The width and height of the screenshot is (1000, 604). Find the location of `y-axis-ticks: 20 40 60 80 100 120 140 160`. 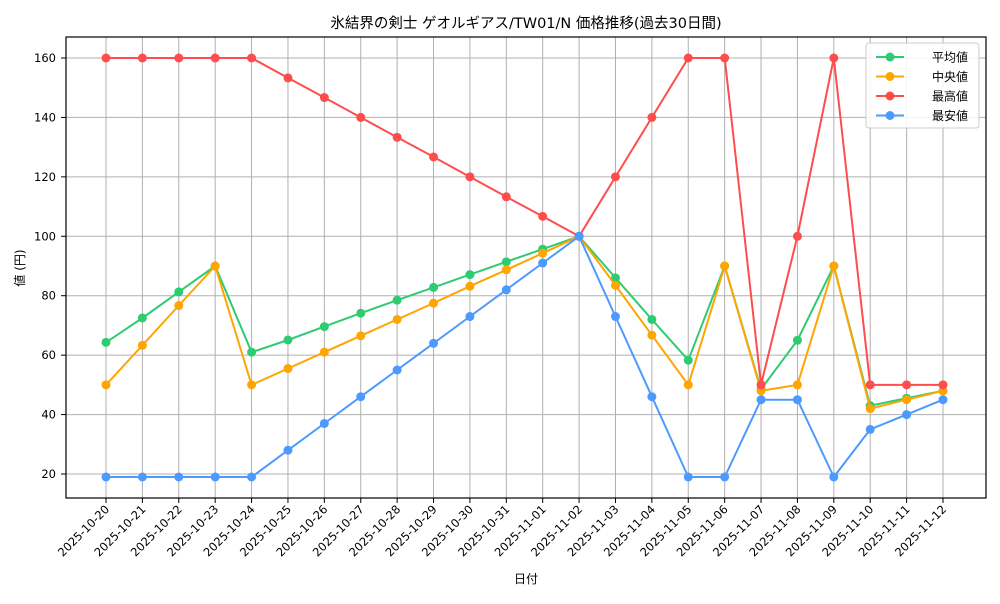

y-axis-ticks: 20 40 60 80 100 120 140 160 is located at coordinates (50, 266).